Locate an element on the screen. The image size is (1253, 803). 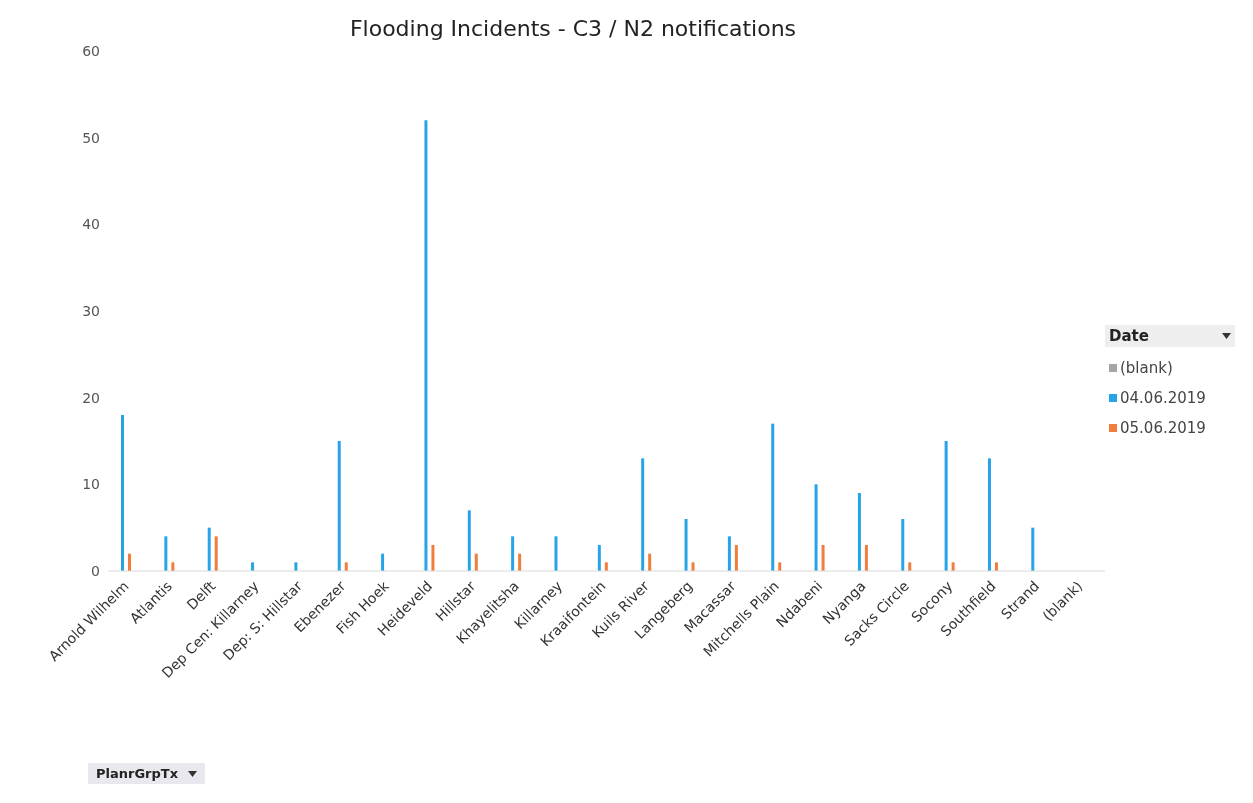
legend-label: (blank) is located at coordinates (1146, 368).